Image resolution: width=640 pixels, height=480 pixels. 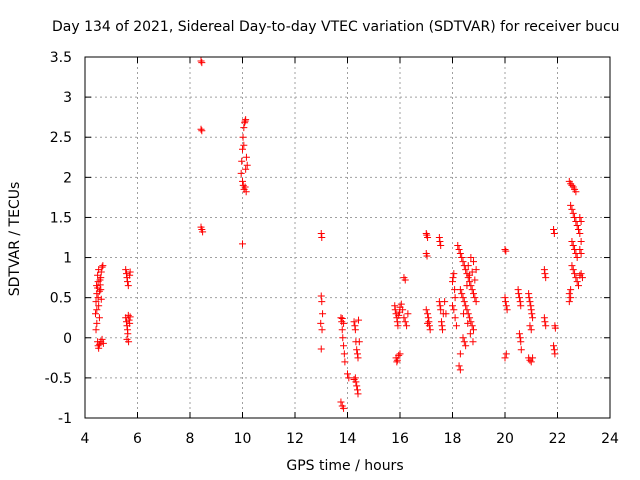 What do you see at coordinates (67, 98) in the screenshot?
I see `y-tick-label: 3` at bounding box center [67, 98].